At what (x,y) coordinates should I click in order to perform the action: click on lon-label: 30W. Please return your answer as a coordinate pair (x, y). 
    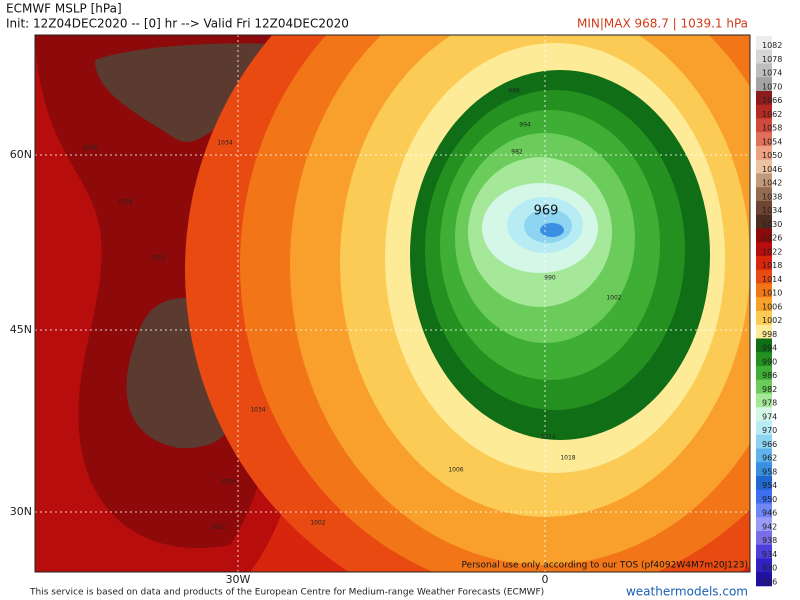
    Looking at the image, I should click on (238, 579).